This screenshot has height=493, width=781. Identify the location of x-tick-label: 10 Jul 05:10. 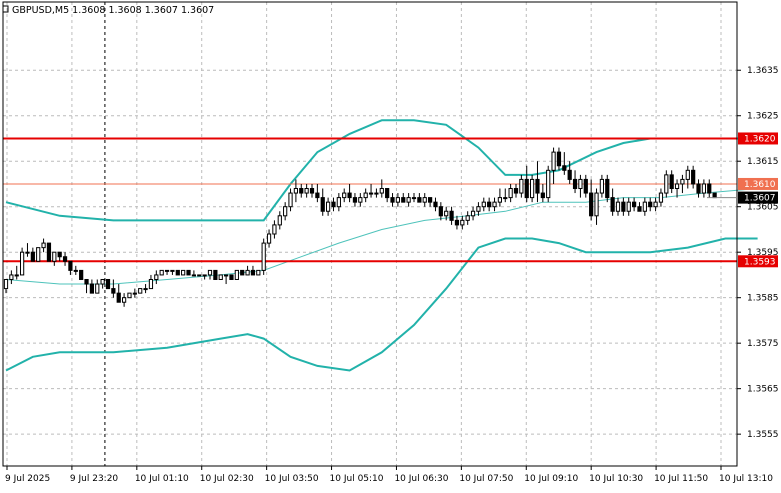
(357, 479).